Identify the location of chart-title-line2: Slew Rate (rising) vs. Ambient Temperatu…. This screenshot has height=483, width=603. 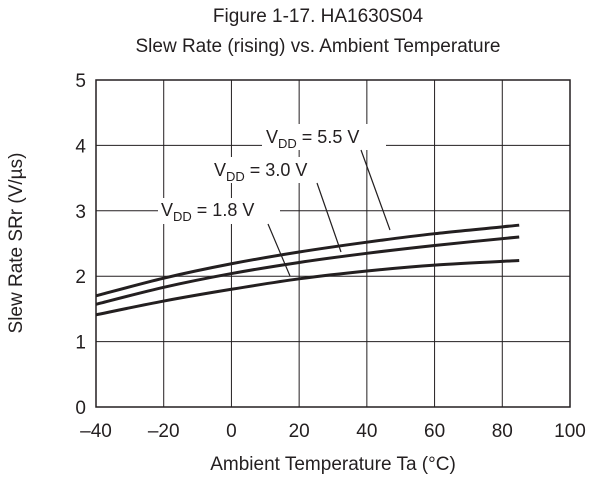
(317, 46).